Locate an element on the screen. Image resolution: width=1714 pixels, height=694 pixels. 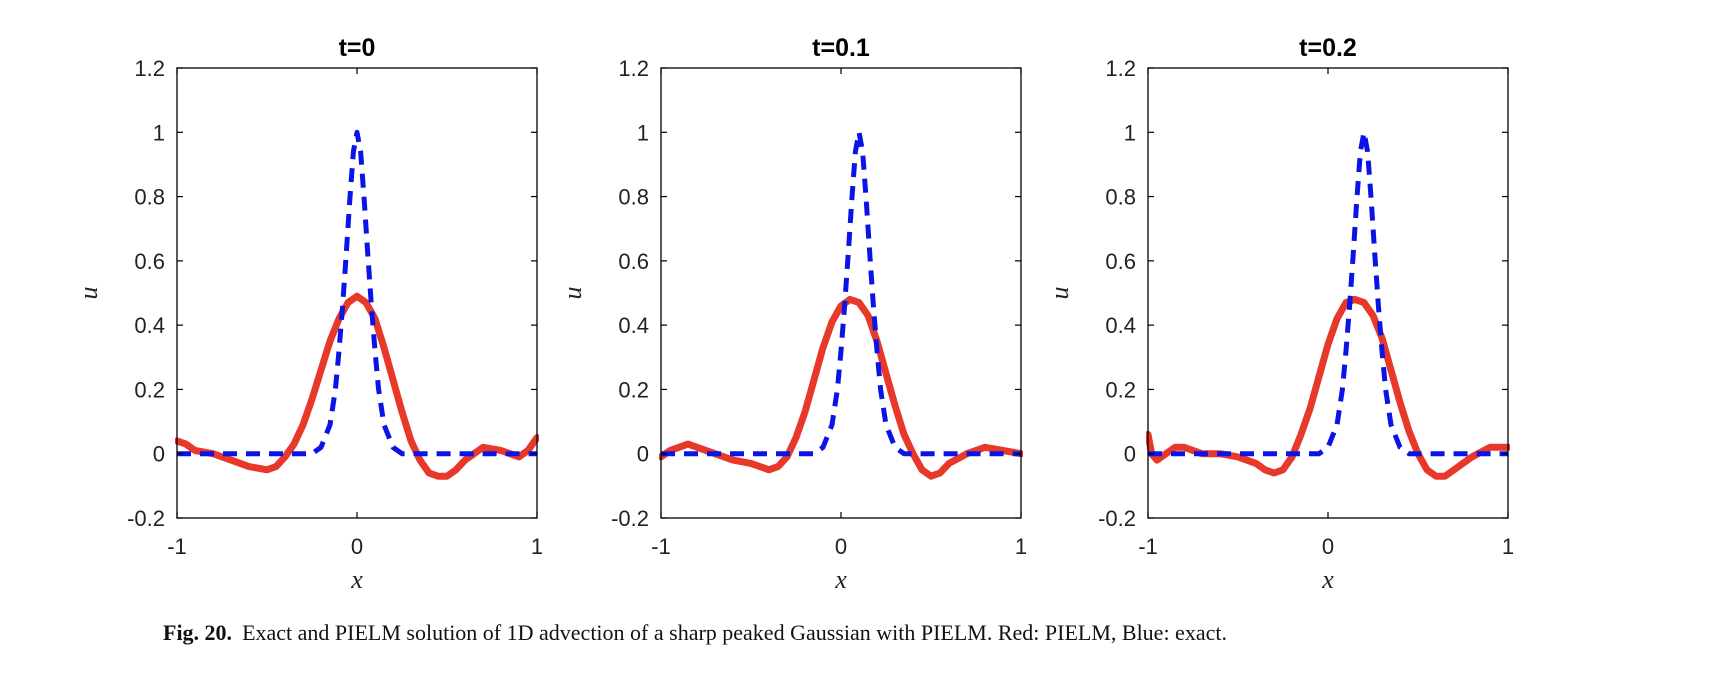
panel-3-ytick-label: 0.8 is located at coordinates (1120, 197).